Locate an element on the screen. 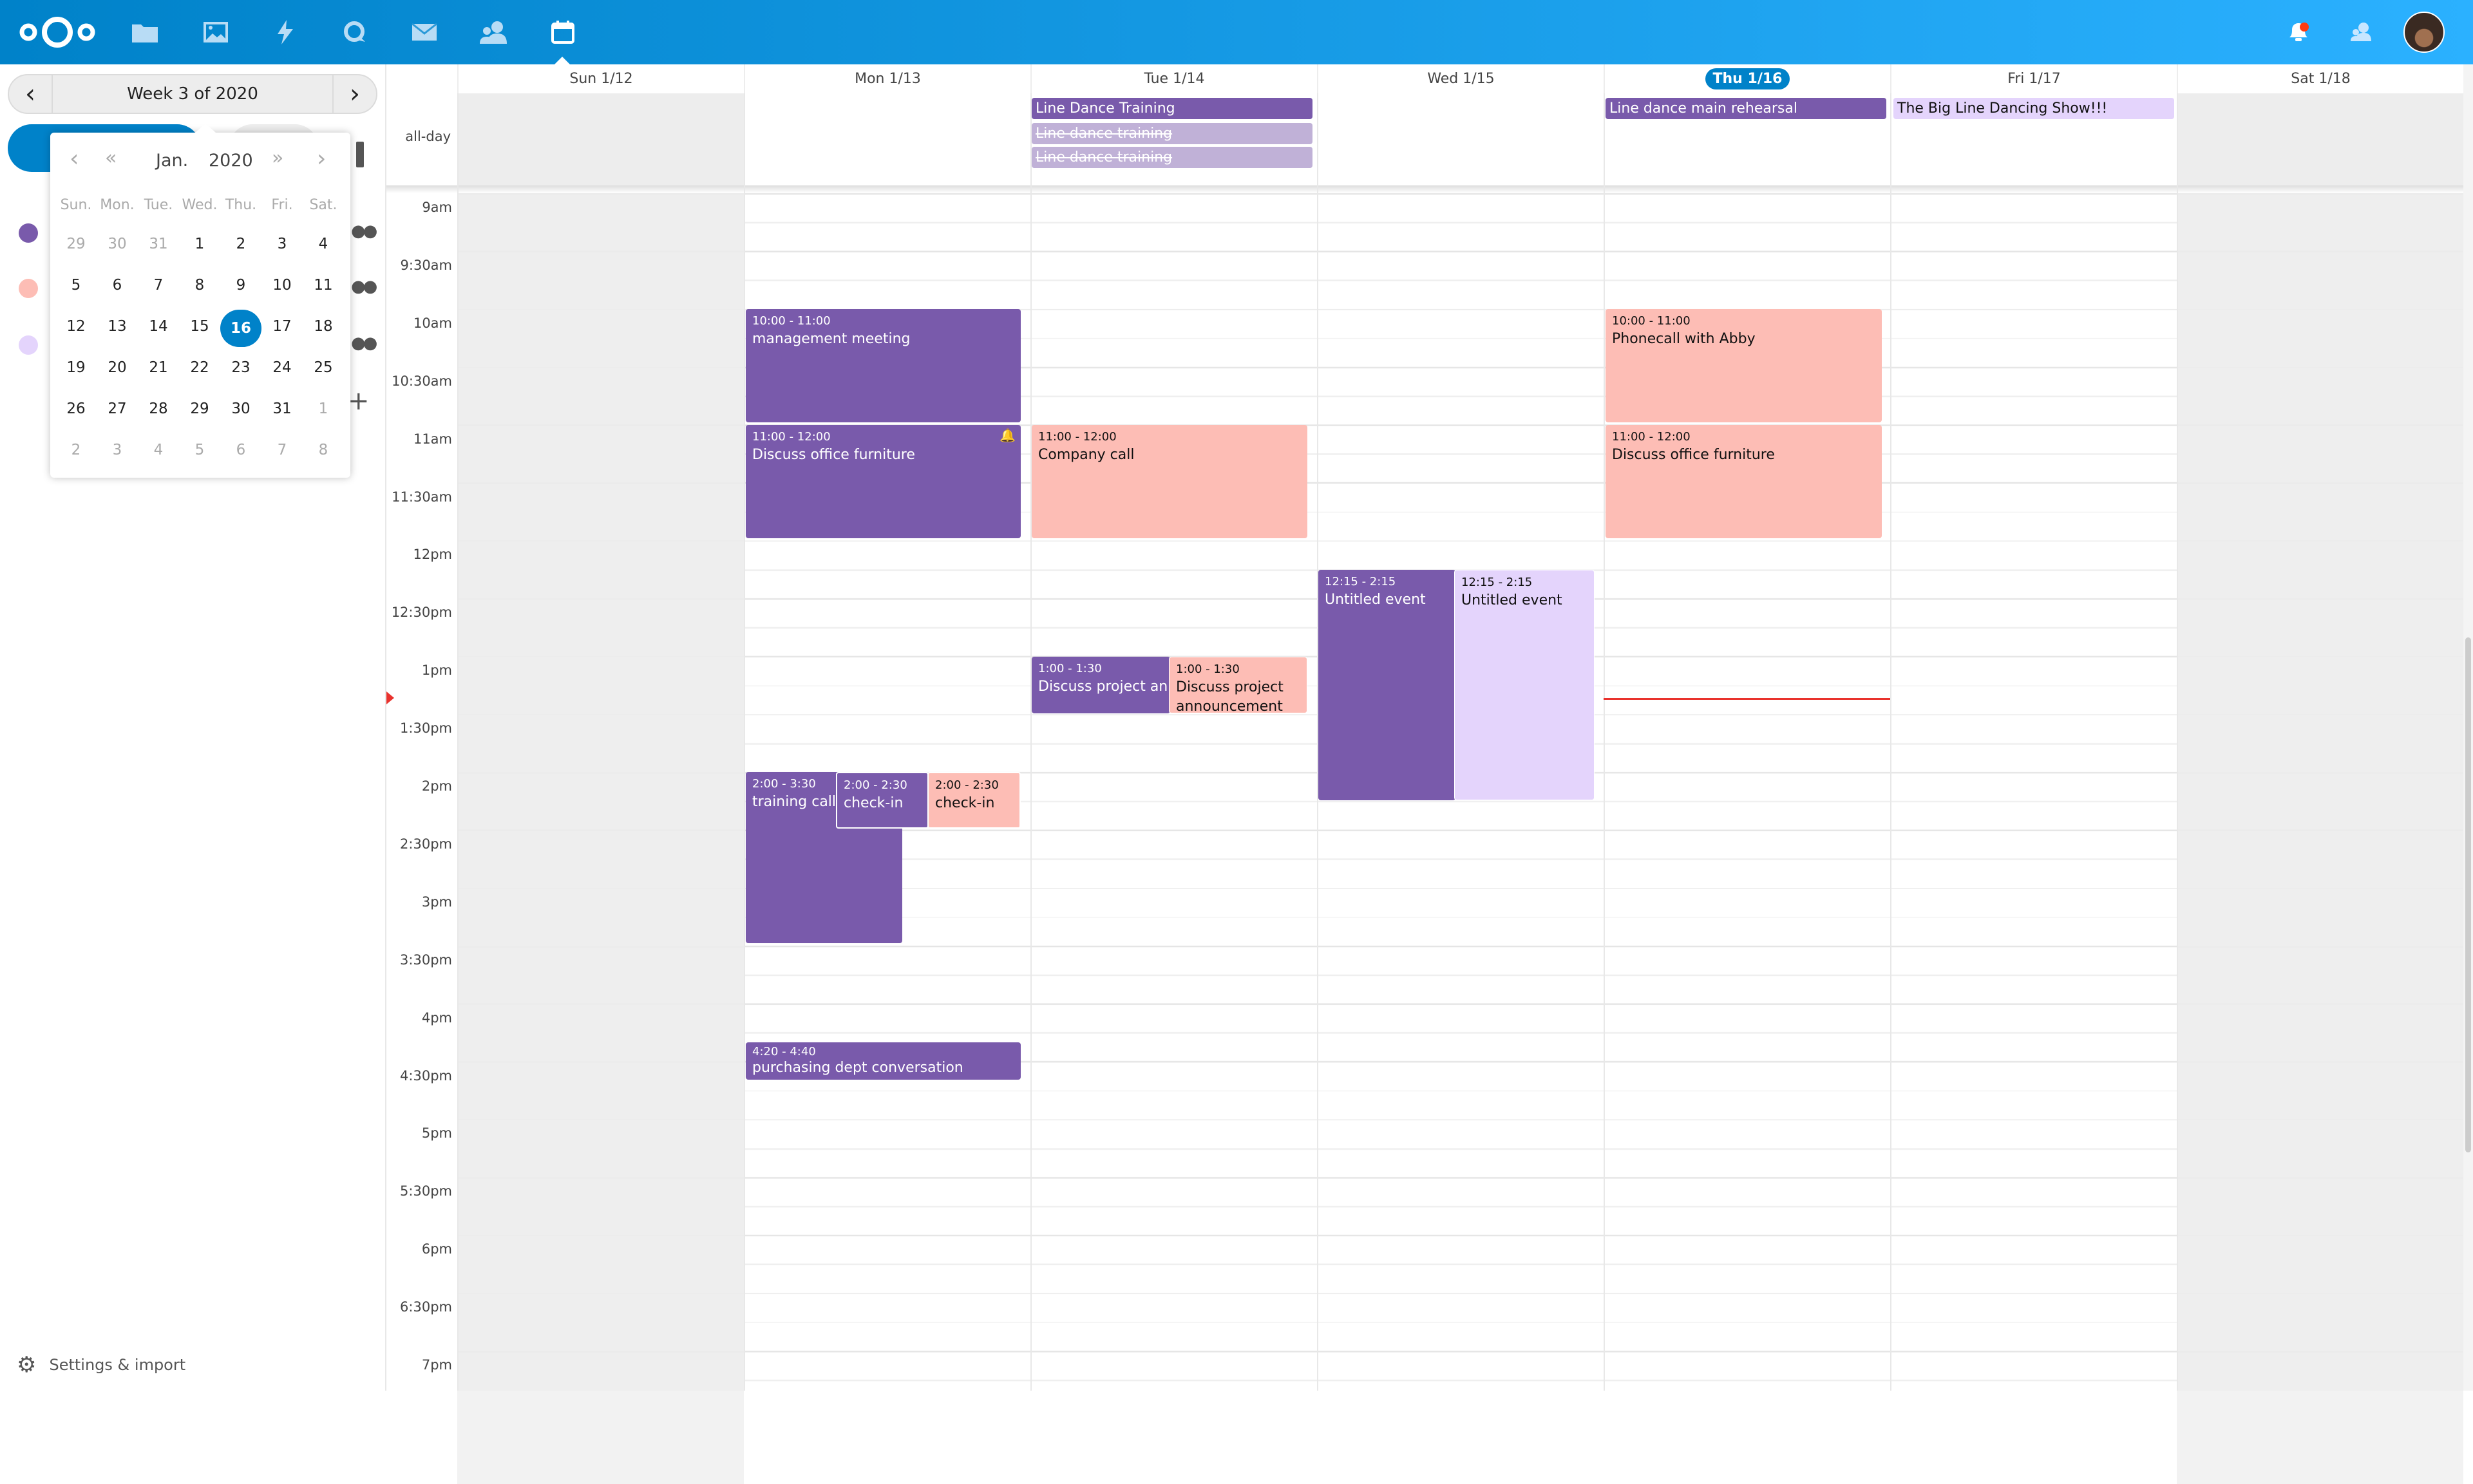 This screenshot has width=2473, height=1484. day-header: Thu 1/16 is located at coordinates (1747, 78).